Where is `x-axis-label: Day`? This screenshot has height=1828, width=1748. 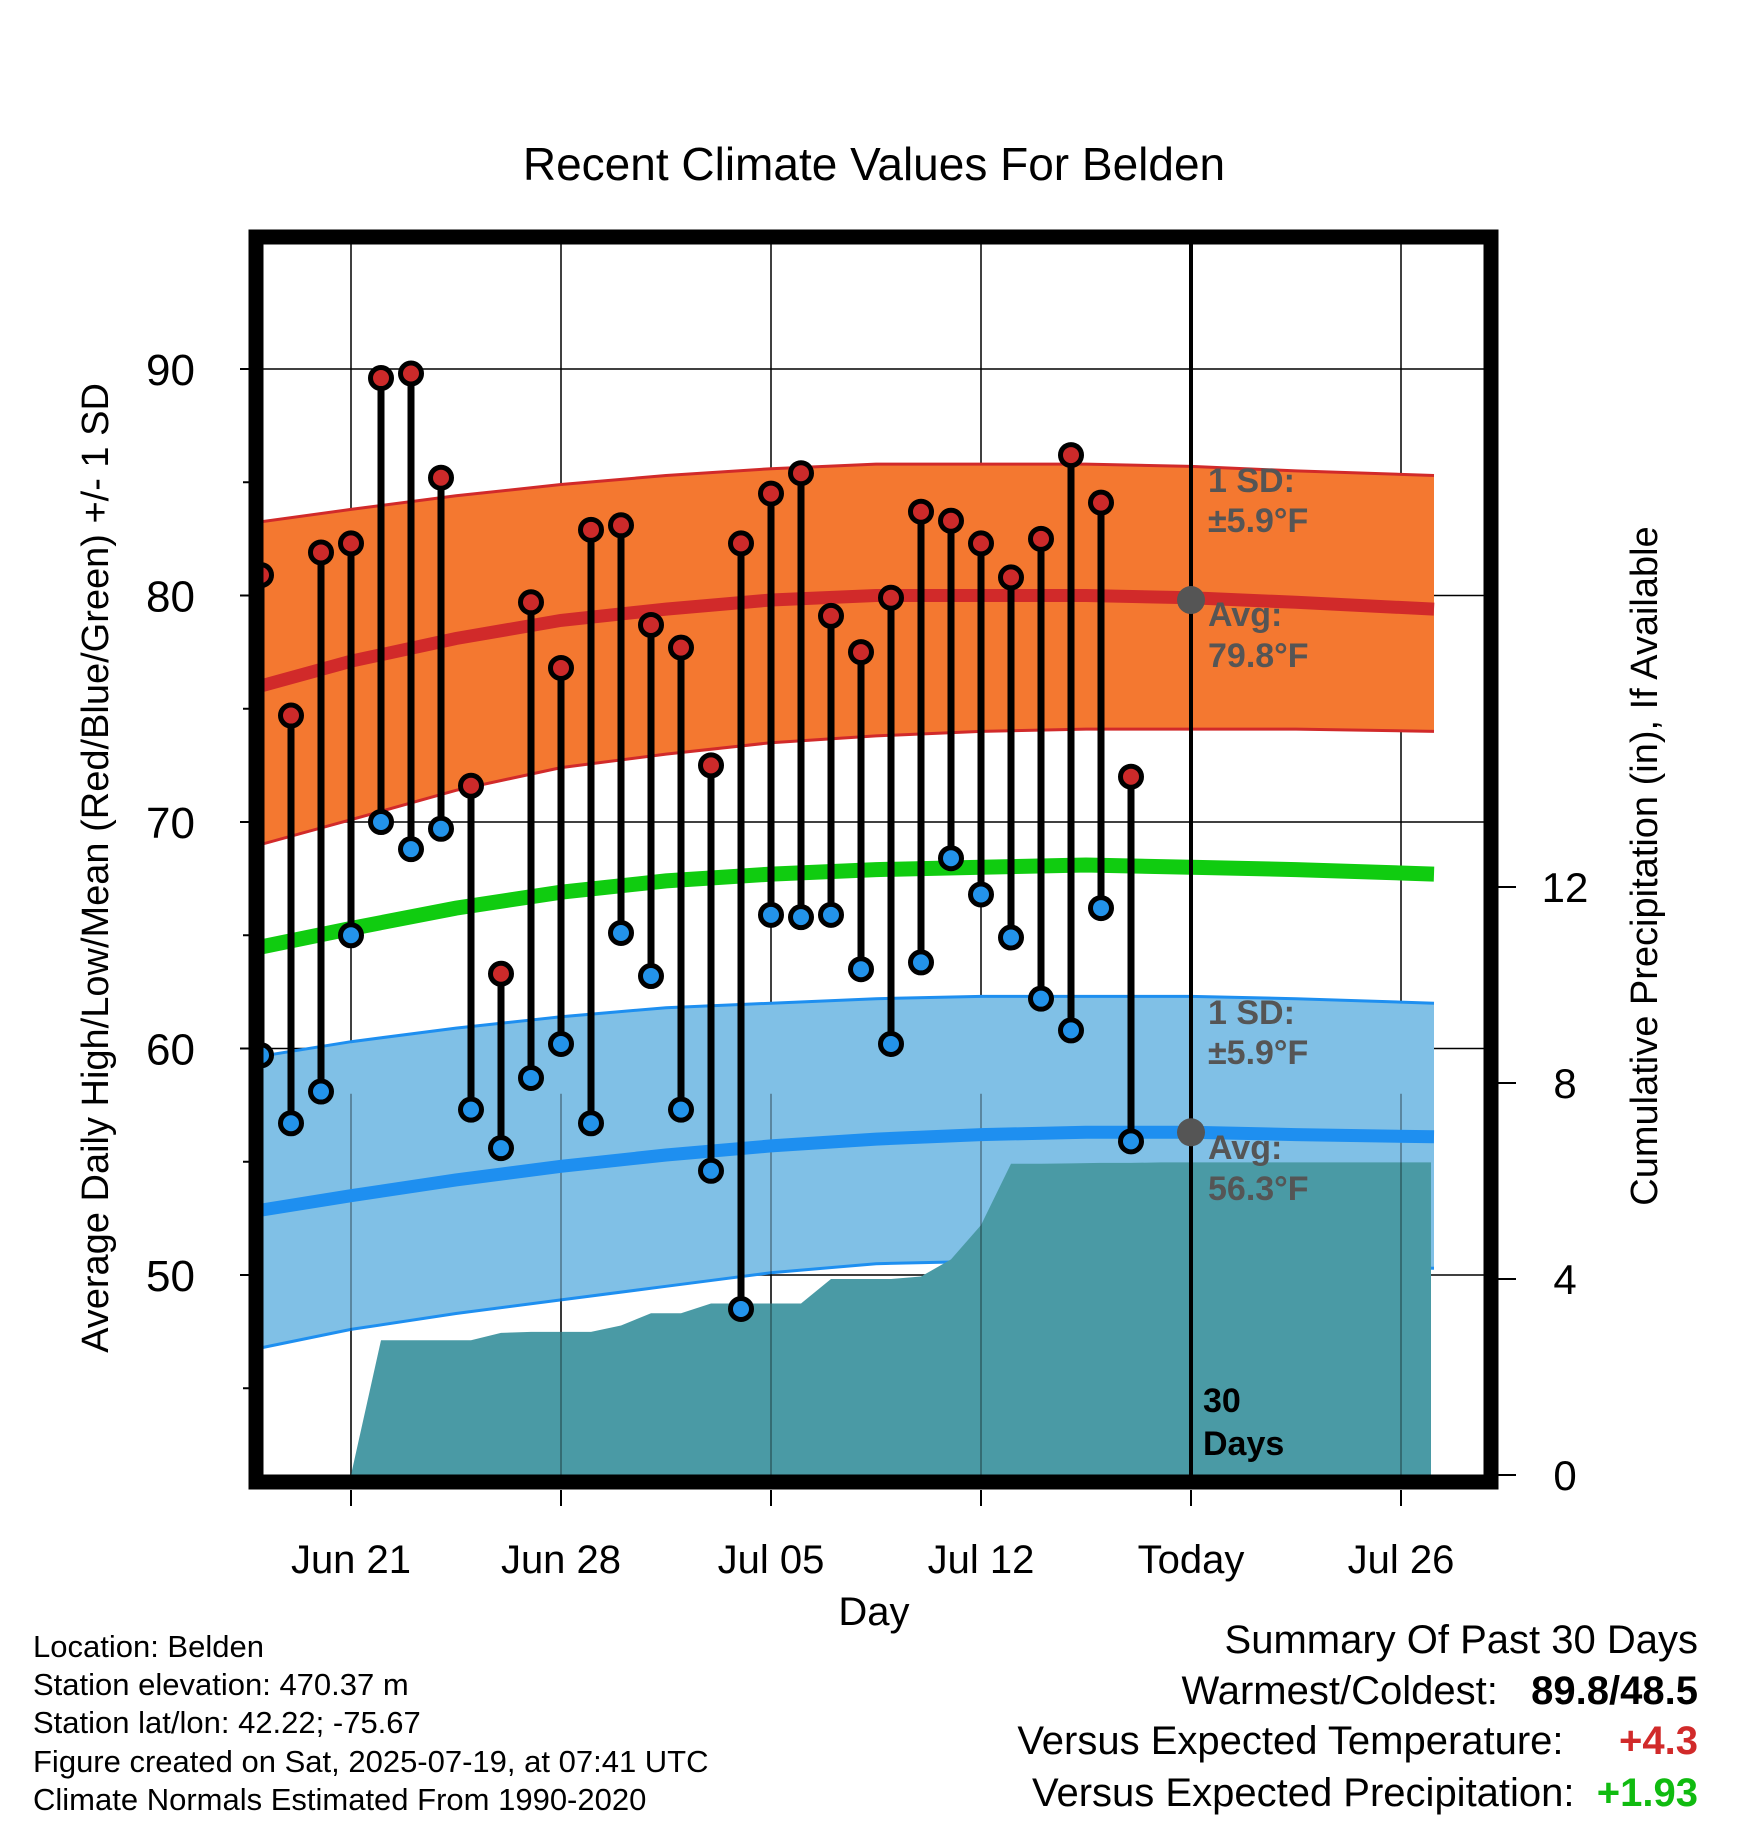
x-axis-label: Day is located at coordinates (873, 1612).